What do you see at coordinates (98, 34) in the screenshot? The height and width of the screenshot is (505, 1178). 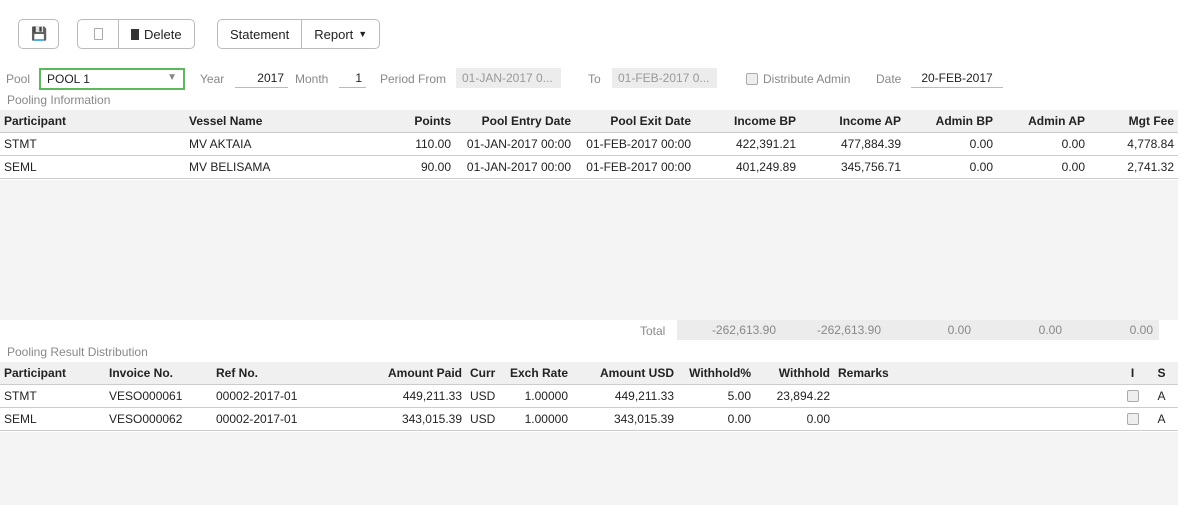 I see `new-button` at bounding box center [98, 34].